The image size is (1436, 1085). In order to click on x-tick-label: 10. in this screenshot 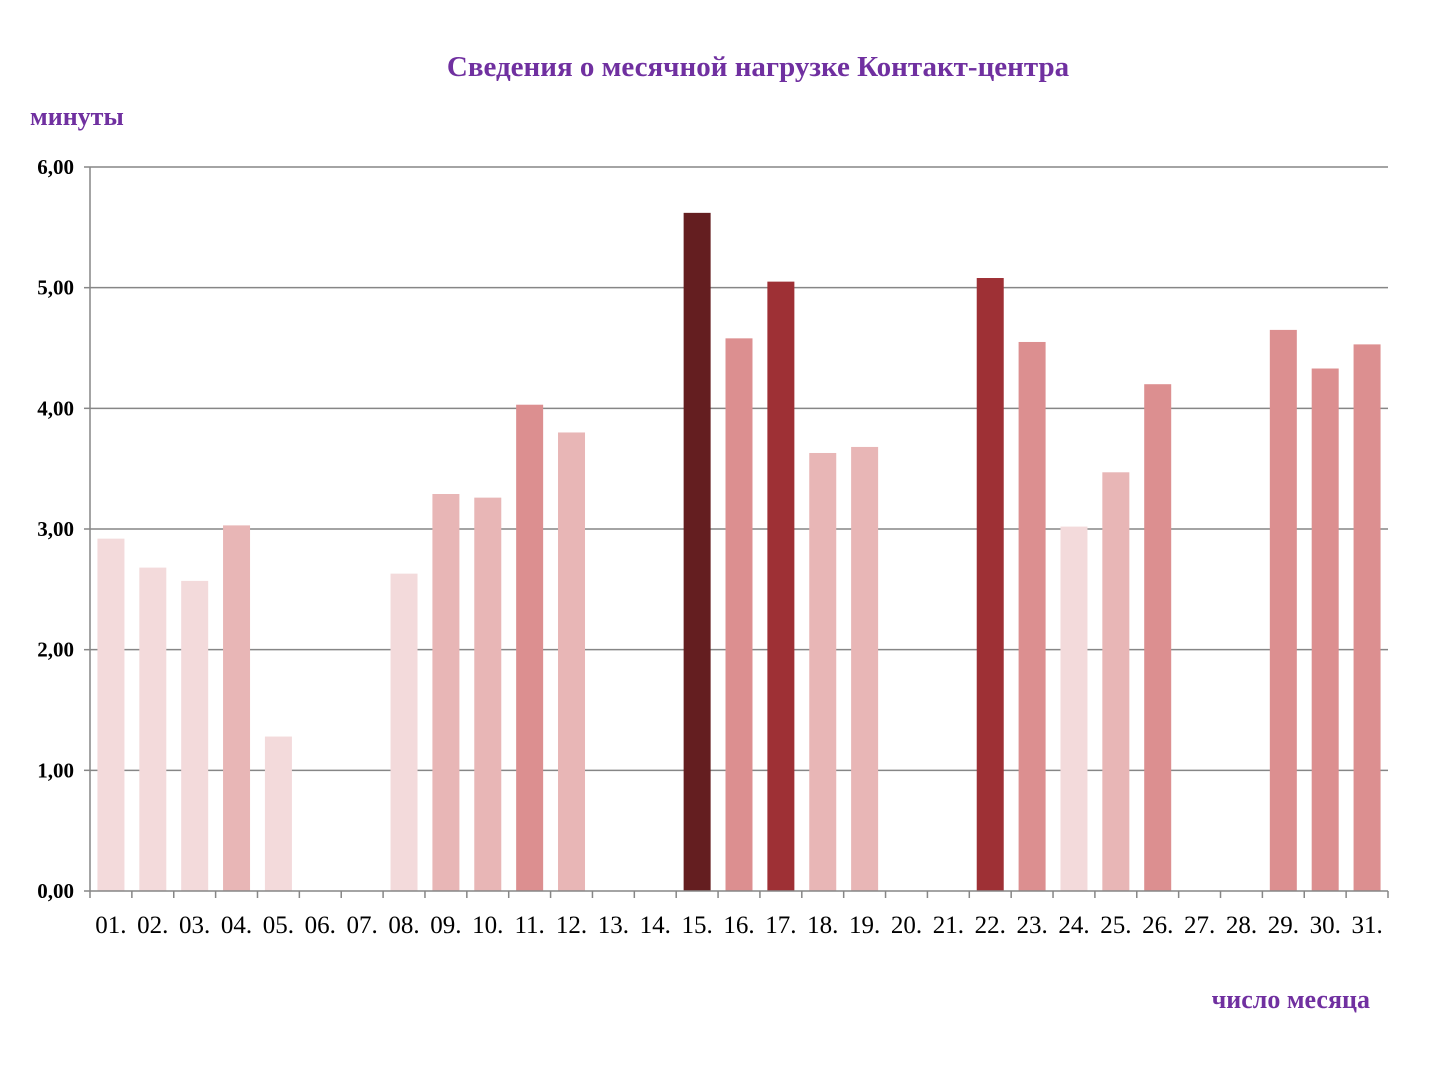, I will do `click(487, 925)`.